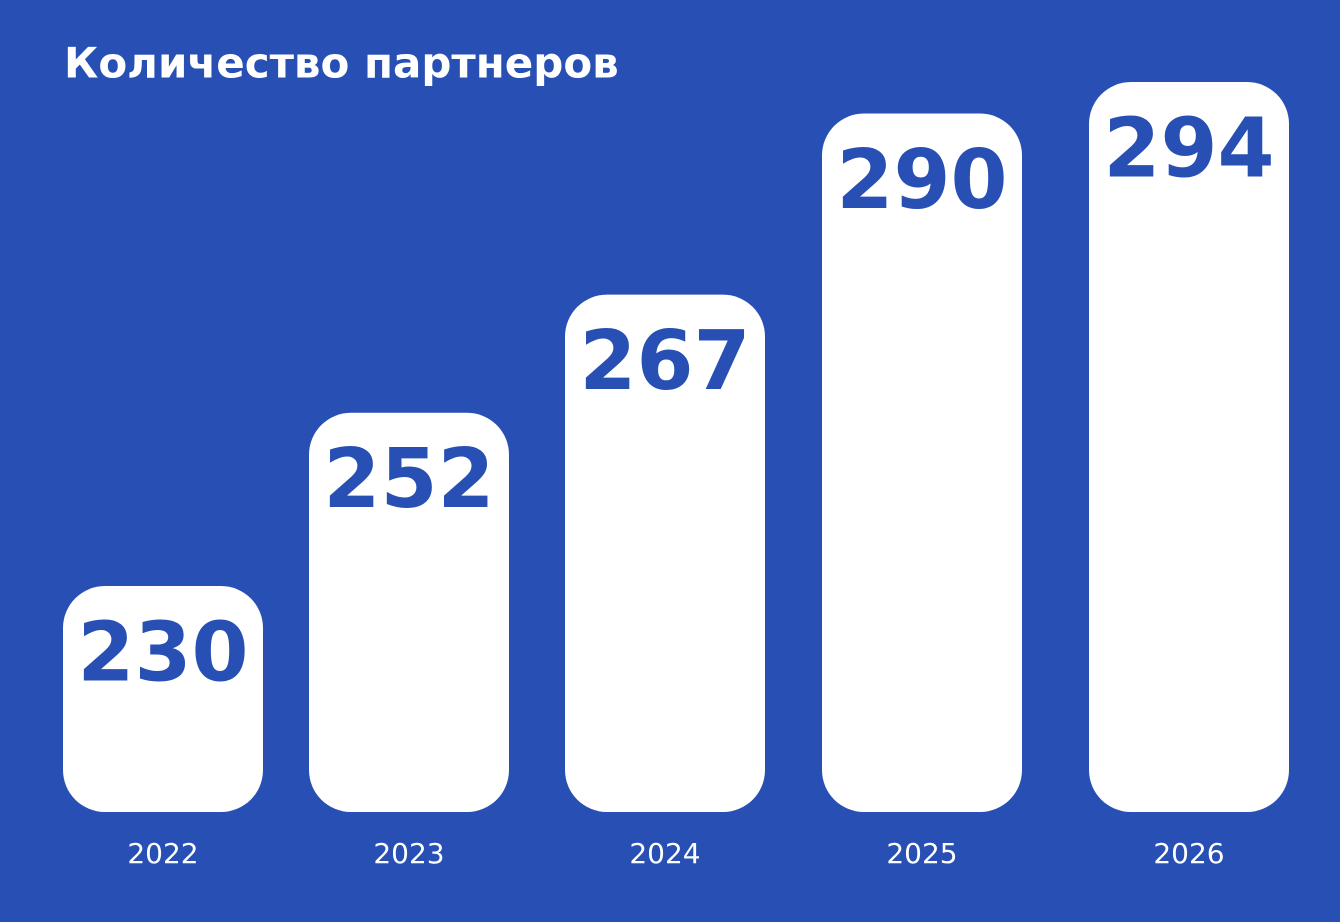  What do you see at coordinates (408, 479) in the screenshot?
I see `value-label: 252` at bounding box center [408, 479].